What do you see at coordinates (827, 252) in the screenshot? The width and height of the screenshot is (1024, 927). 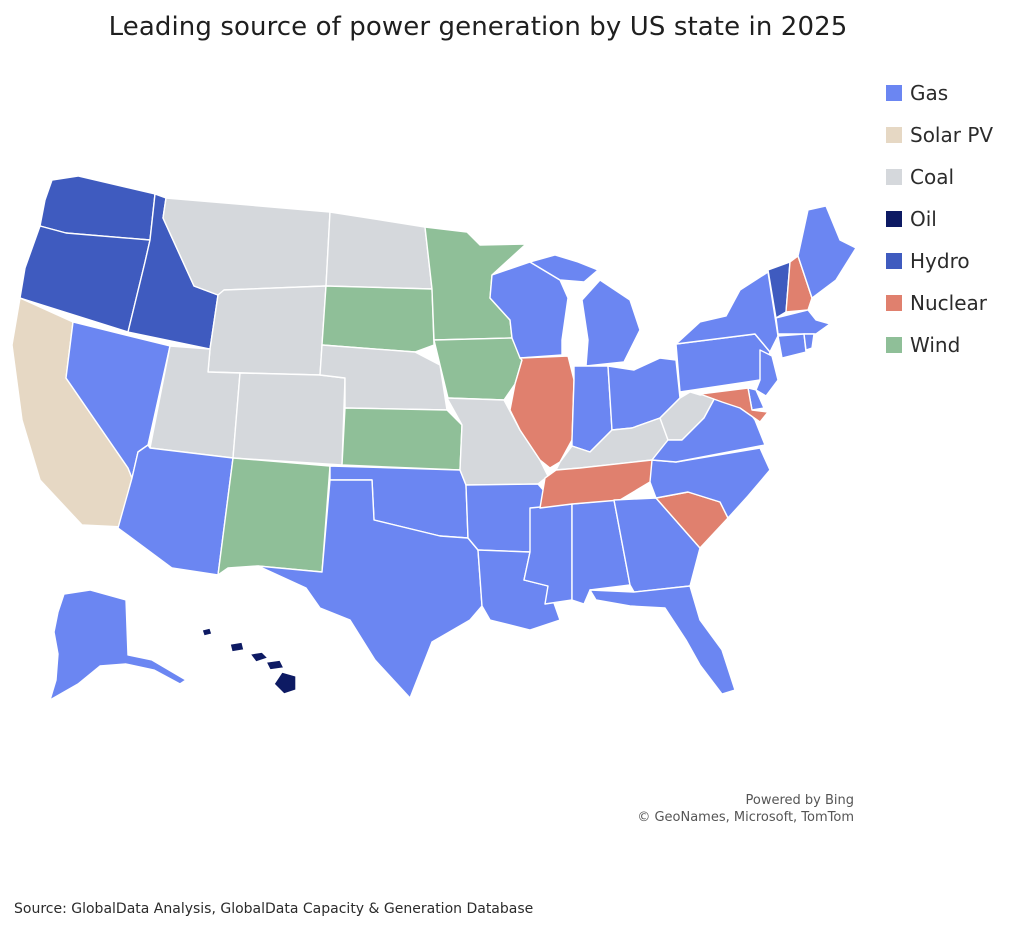 I see `state-maine` at bounding box center [827, 252].